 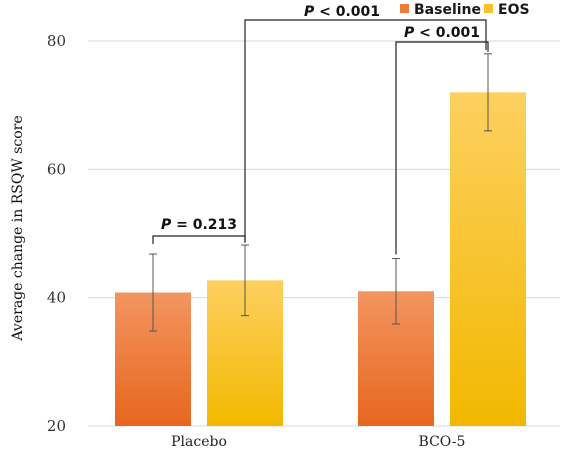 What do you see at coordinates (442, 442) in the screenshot?
I see `x-tick-label: BCO-5` at bounding box center [442, 442].